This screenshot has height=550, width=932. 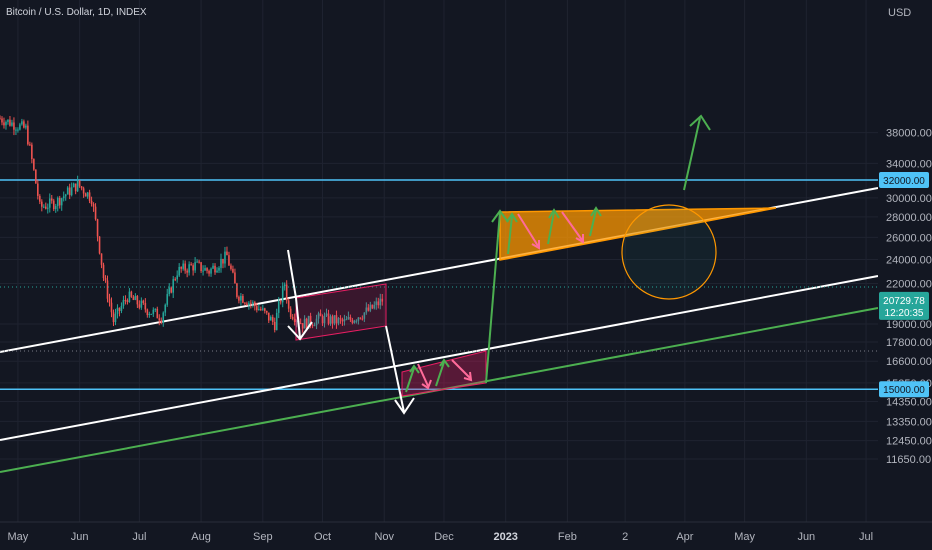 What do you see at coordinates (263, 537) in the screenshot?
I see `time-tick-label: Sep` at bounding box center [263, 537].